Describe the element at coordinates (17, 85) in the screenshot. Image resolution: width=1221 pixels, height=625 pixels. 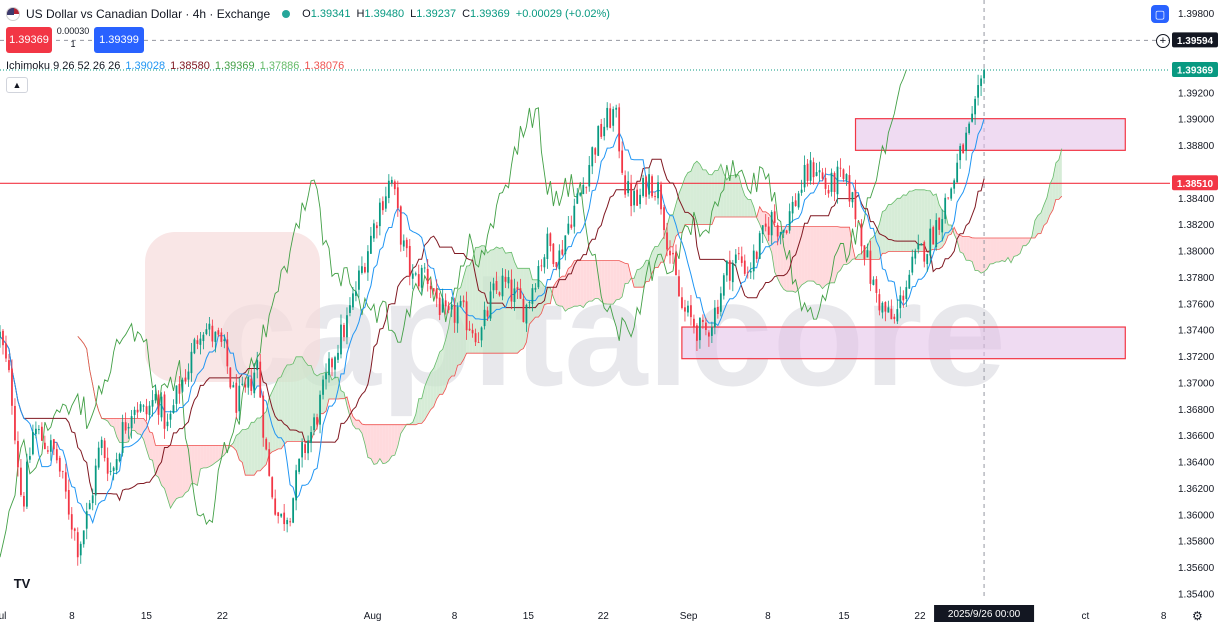
I see `collapse-legend-chevron-up-icon: ▲` at that location.